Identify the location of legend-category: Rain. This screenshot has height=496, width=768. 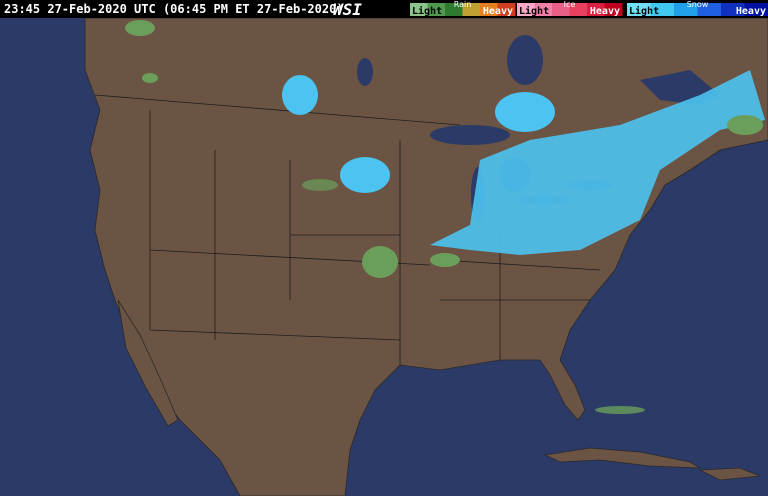
(463, 4).